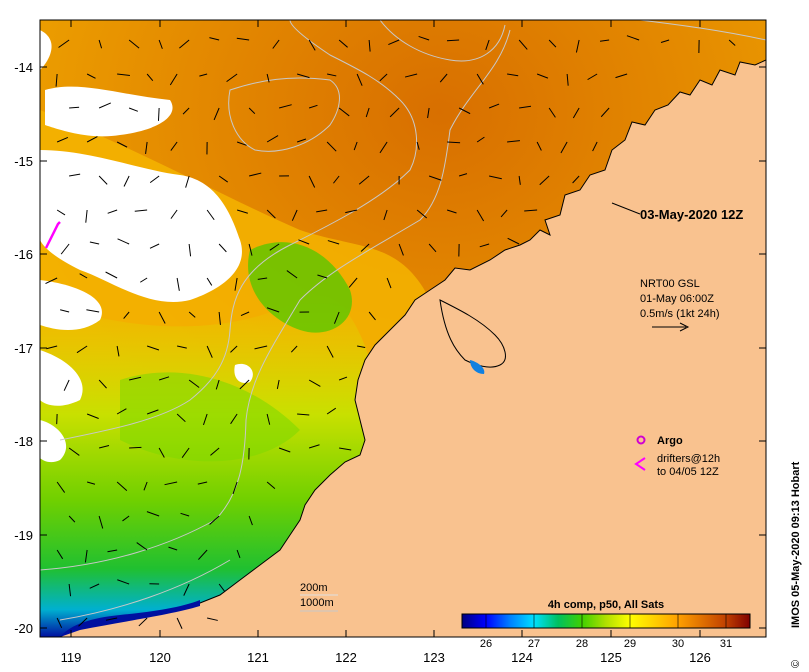 This screenshot has height=672, width=809. Describe the element at coordinates (534, 644) in the screenshot. I see `colorbar-tick-label: 27` at that location.